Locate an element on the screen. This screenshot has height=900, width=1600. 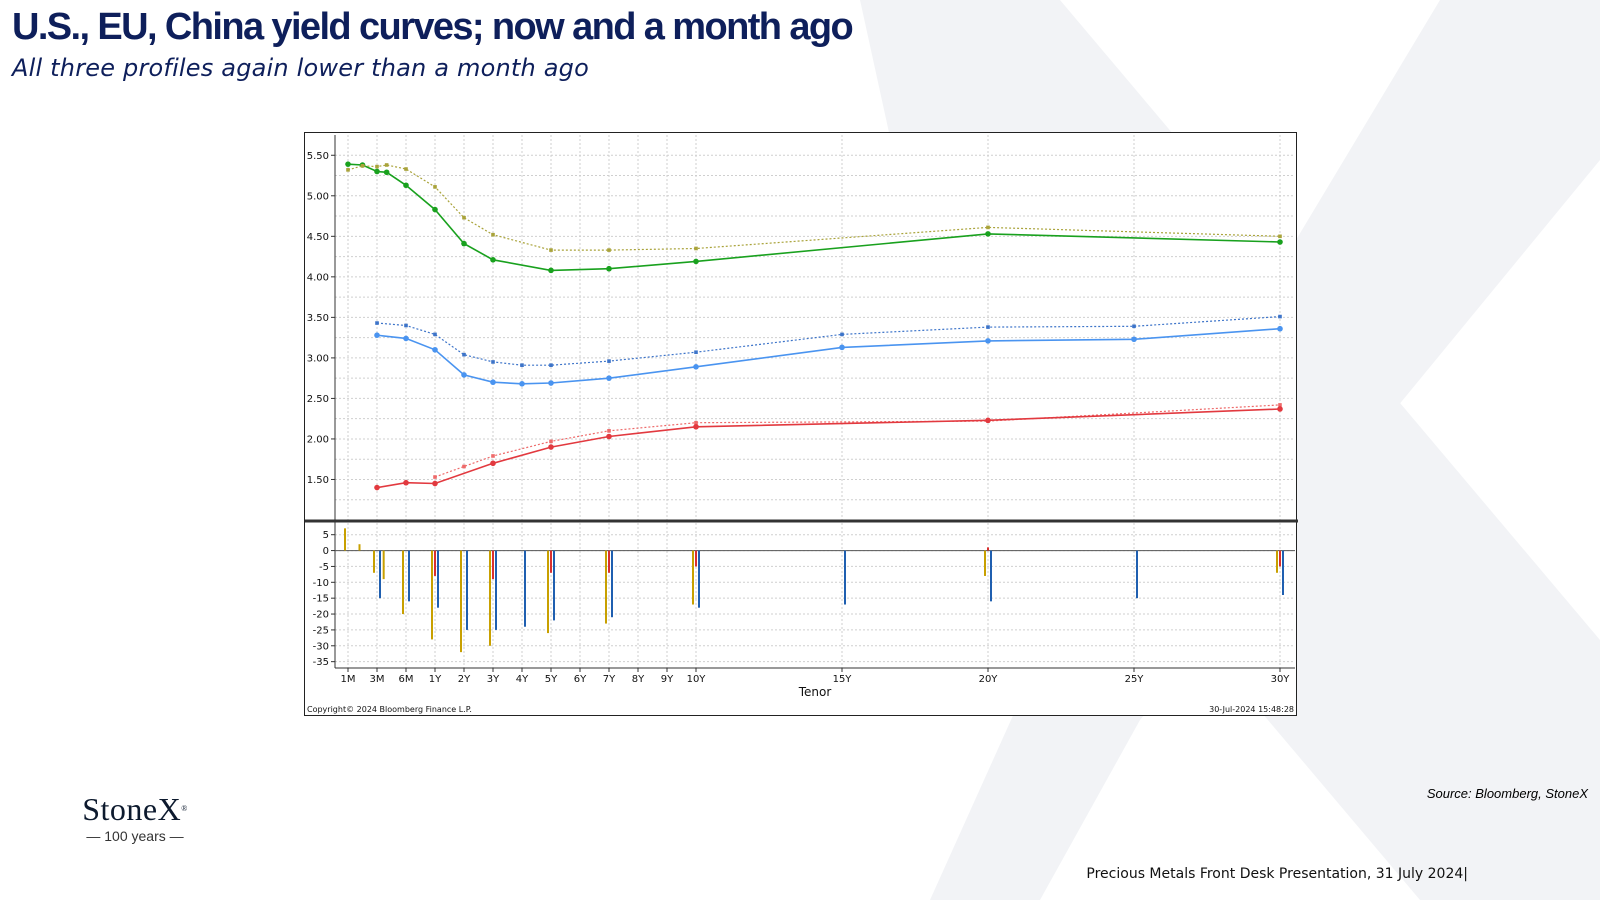
x-tick-label: 7Y is located at coordinates (609, 679).